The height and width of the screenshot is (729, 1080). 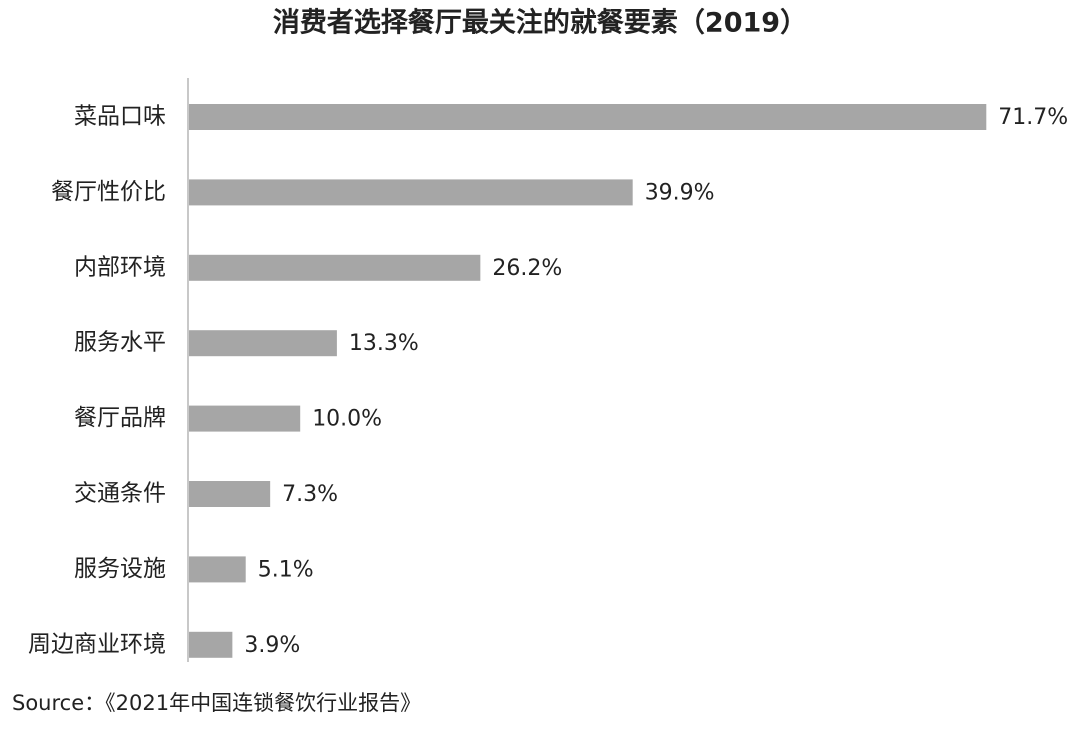 What do you see at coordinates (108, 192) in the screenshot?
I see `category-label: 餐厅性价比` at bounding box center [108, 192].